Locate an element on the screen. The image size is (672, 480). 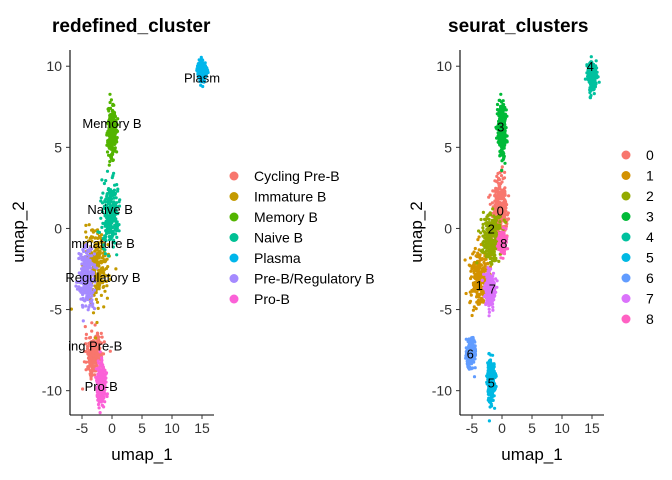
x-tick-label: 10 is located at coordinates (172, 428).